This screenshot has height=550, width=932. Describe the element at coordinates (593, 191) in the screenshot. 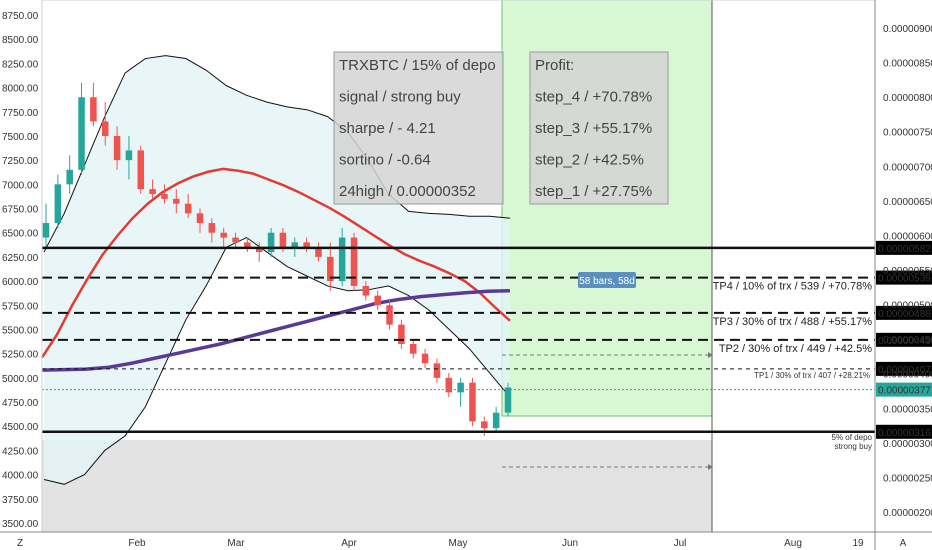

I see `profit-box-line: step_1 / +27.75%` at that location.